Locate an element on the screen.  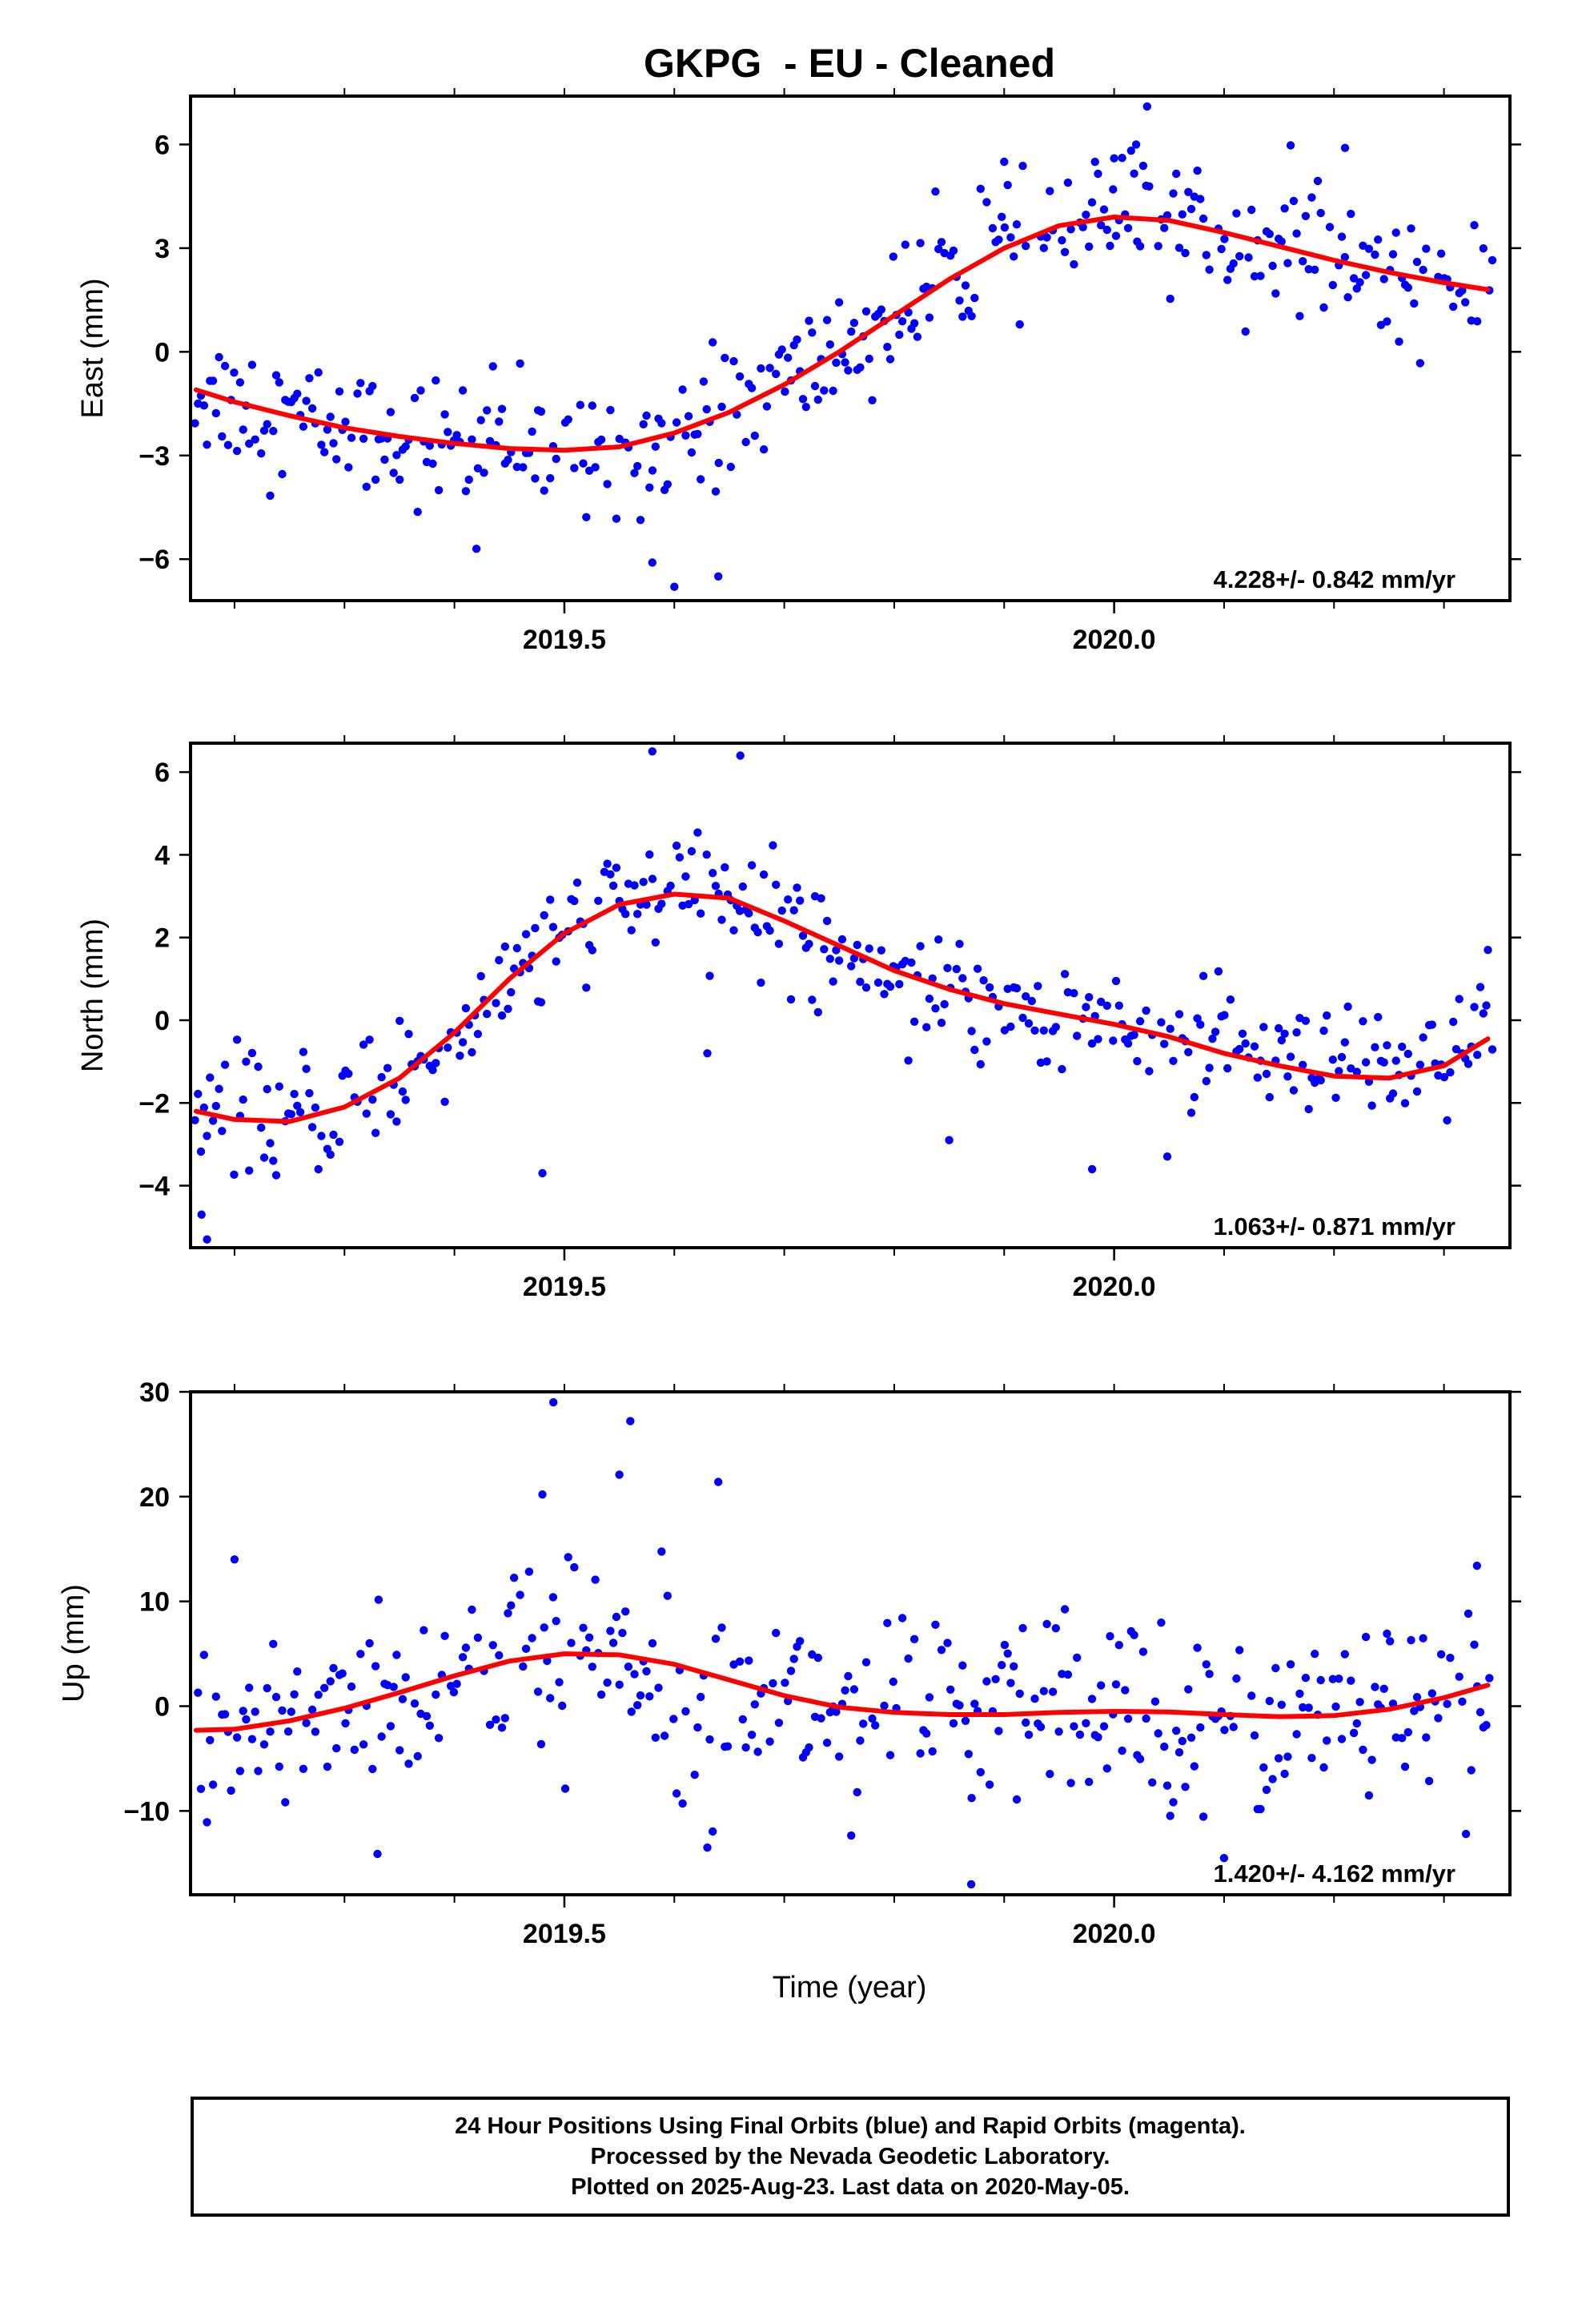
north-y-tick-label: −4 is located at coordinates (154, 1187).